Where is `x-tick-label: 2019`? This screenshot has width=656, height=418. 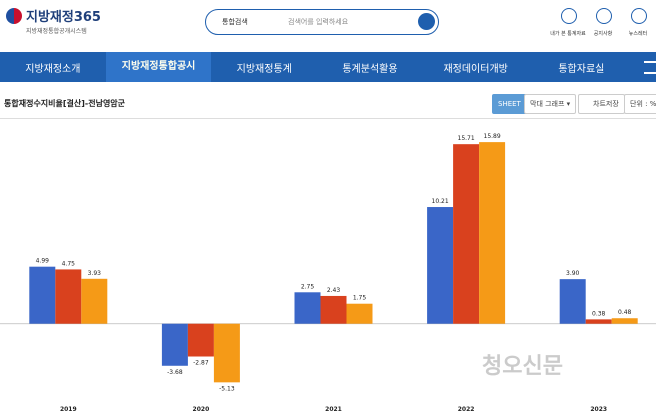 x-tick-label: 2019 is located at coordinates (68, 409).